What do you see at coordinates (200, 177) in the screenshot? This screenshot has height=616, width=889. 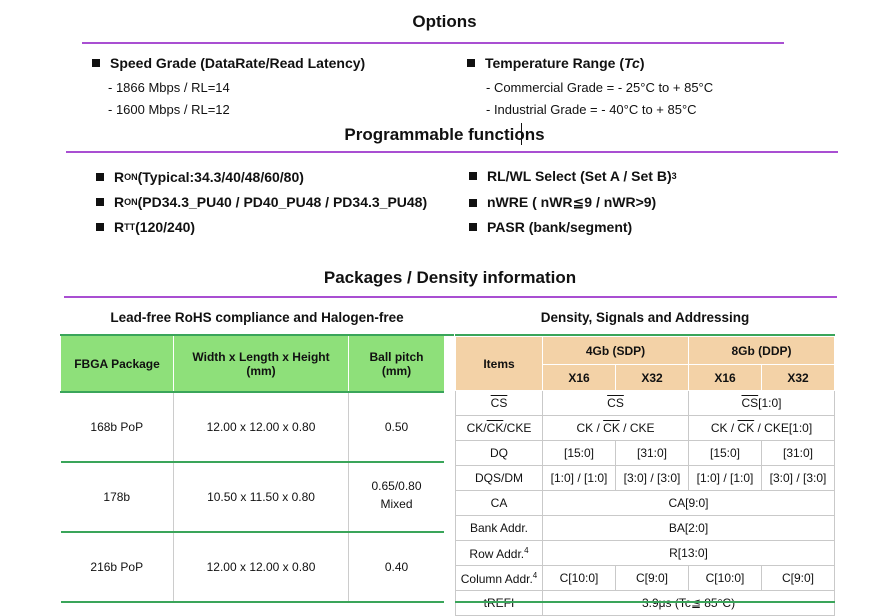 I see `ron-typical: R ON (Typical:34.3/40/48/60/80)` at bounding box center [200, 177].